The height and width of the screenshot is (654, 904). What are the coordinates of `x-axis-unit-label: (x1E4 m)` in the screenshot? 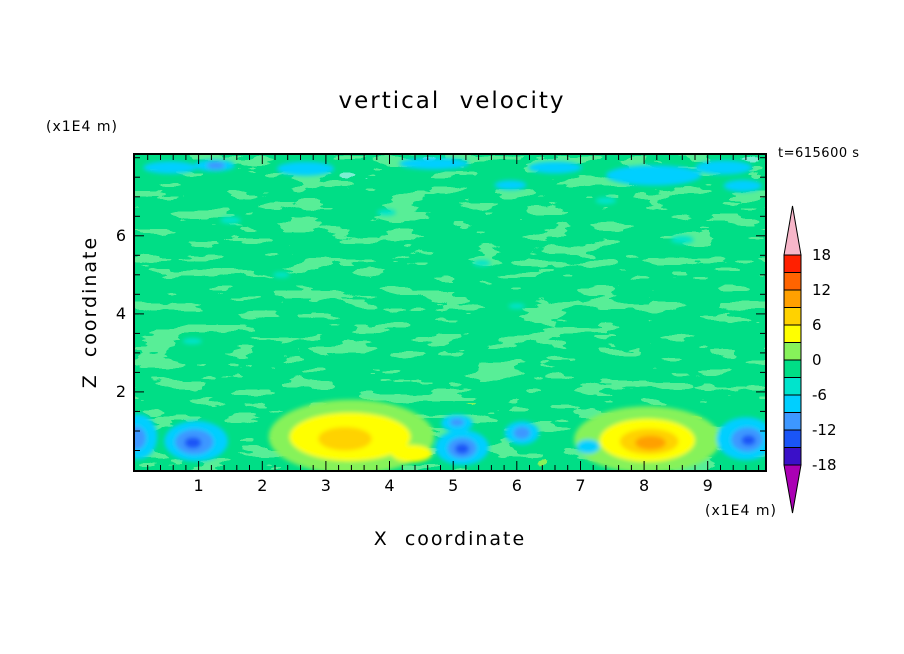 It's located at (741, 511).